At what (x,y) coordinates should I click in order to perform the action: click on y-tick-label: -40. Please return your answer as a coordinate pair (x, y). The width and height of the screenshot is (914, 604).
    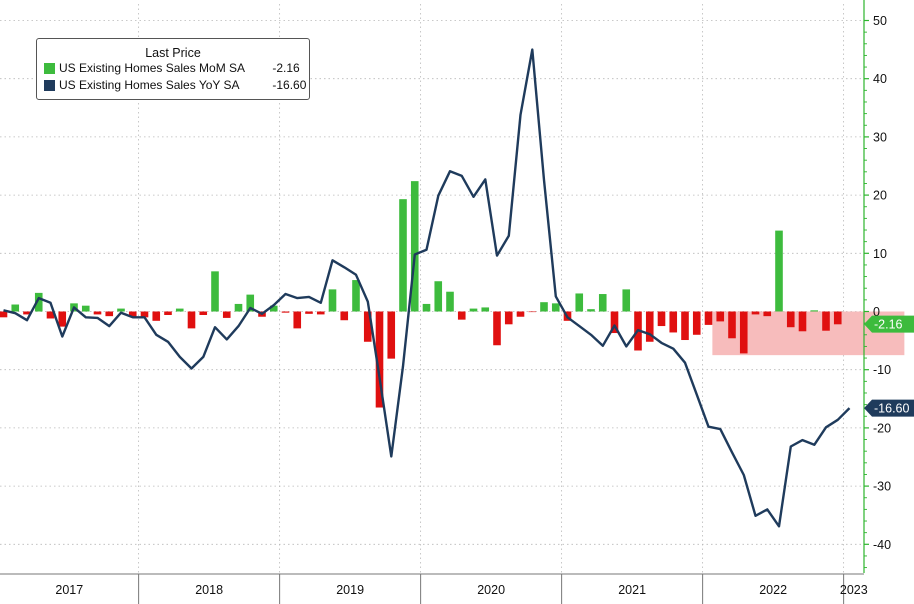
    Looking at the image, I should click on (882, 545).